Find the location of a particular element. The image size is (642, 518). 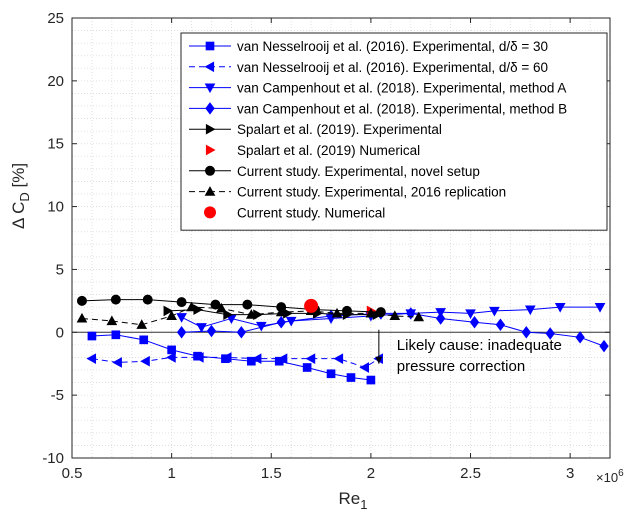

y-tick-label: -5 is located at coordinates (57, 395).